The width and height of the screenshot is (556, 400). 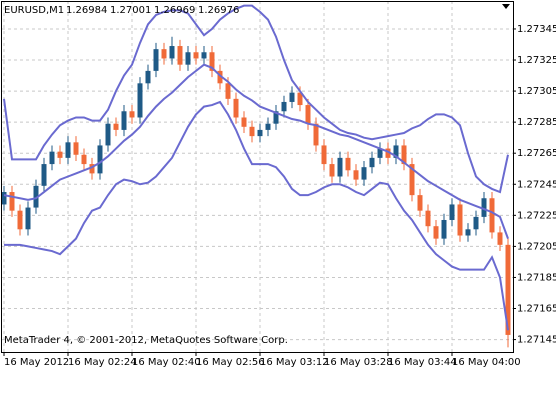 I want to click on y-tick-label: 1.27265, so click(x=536, y=153).